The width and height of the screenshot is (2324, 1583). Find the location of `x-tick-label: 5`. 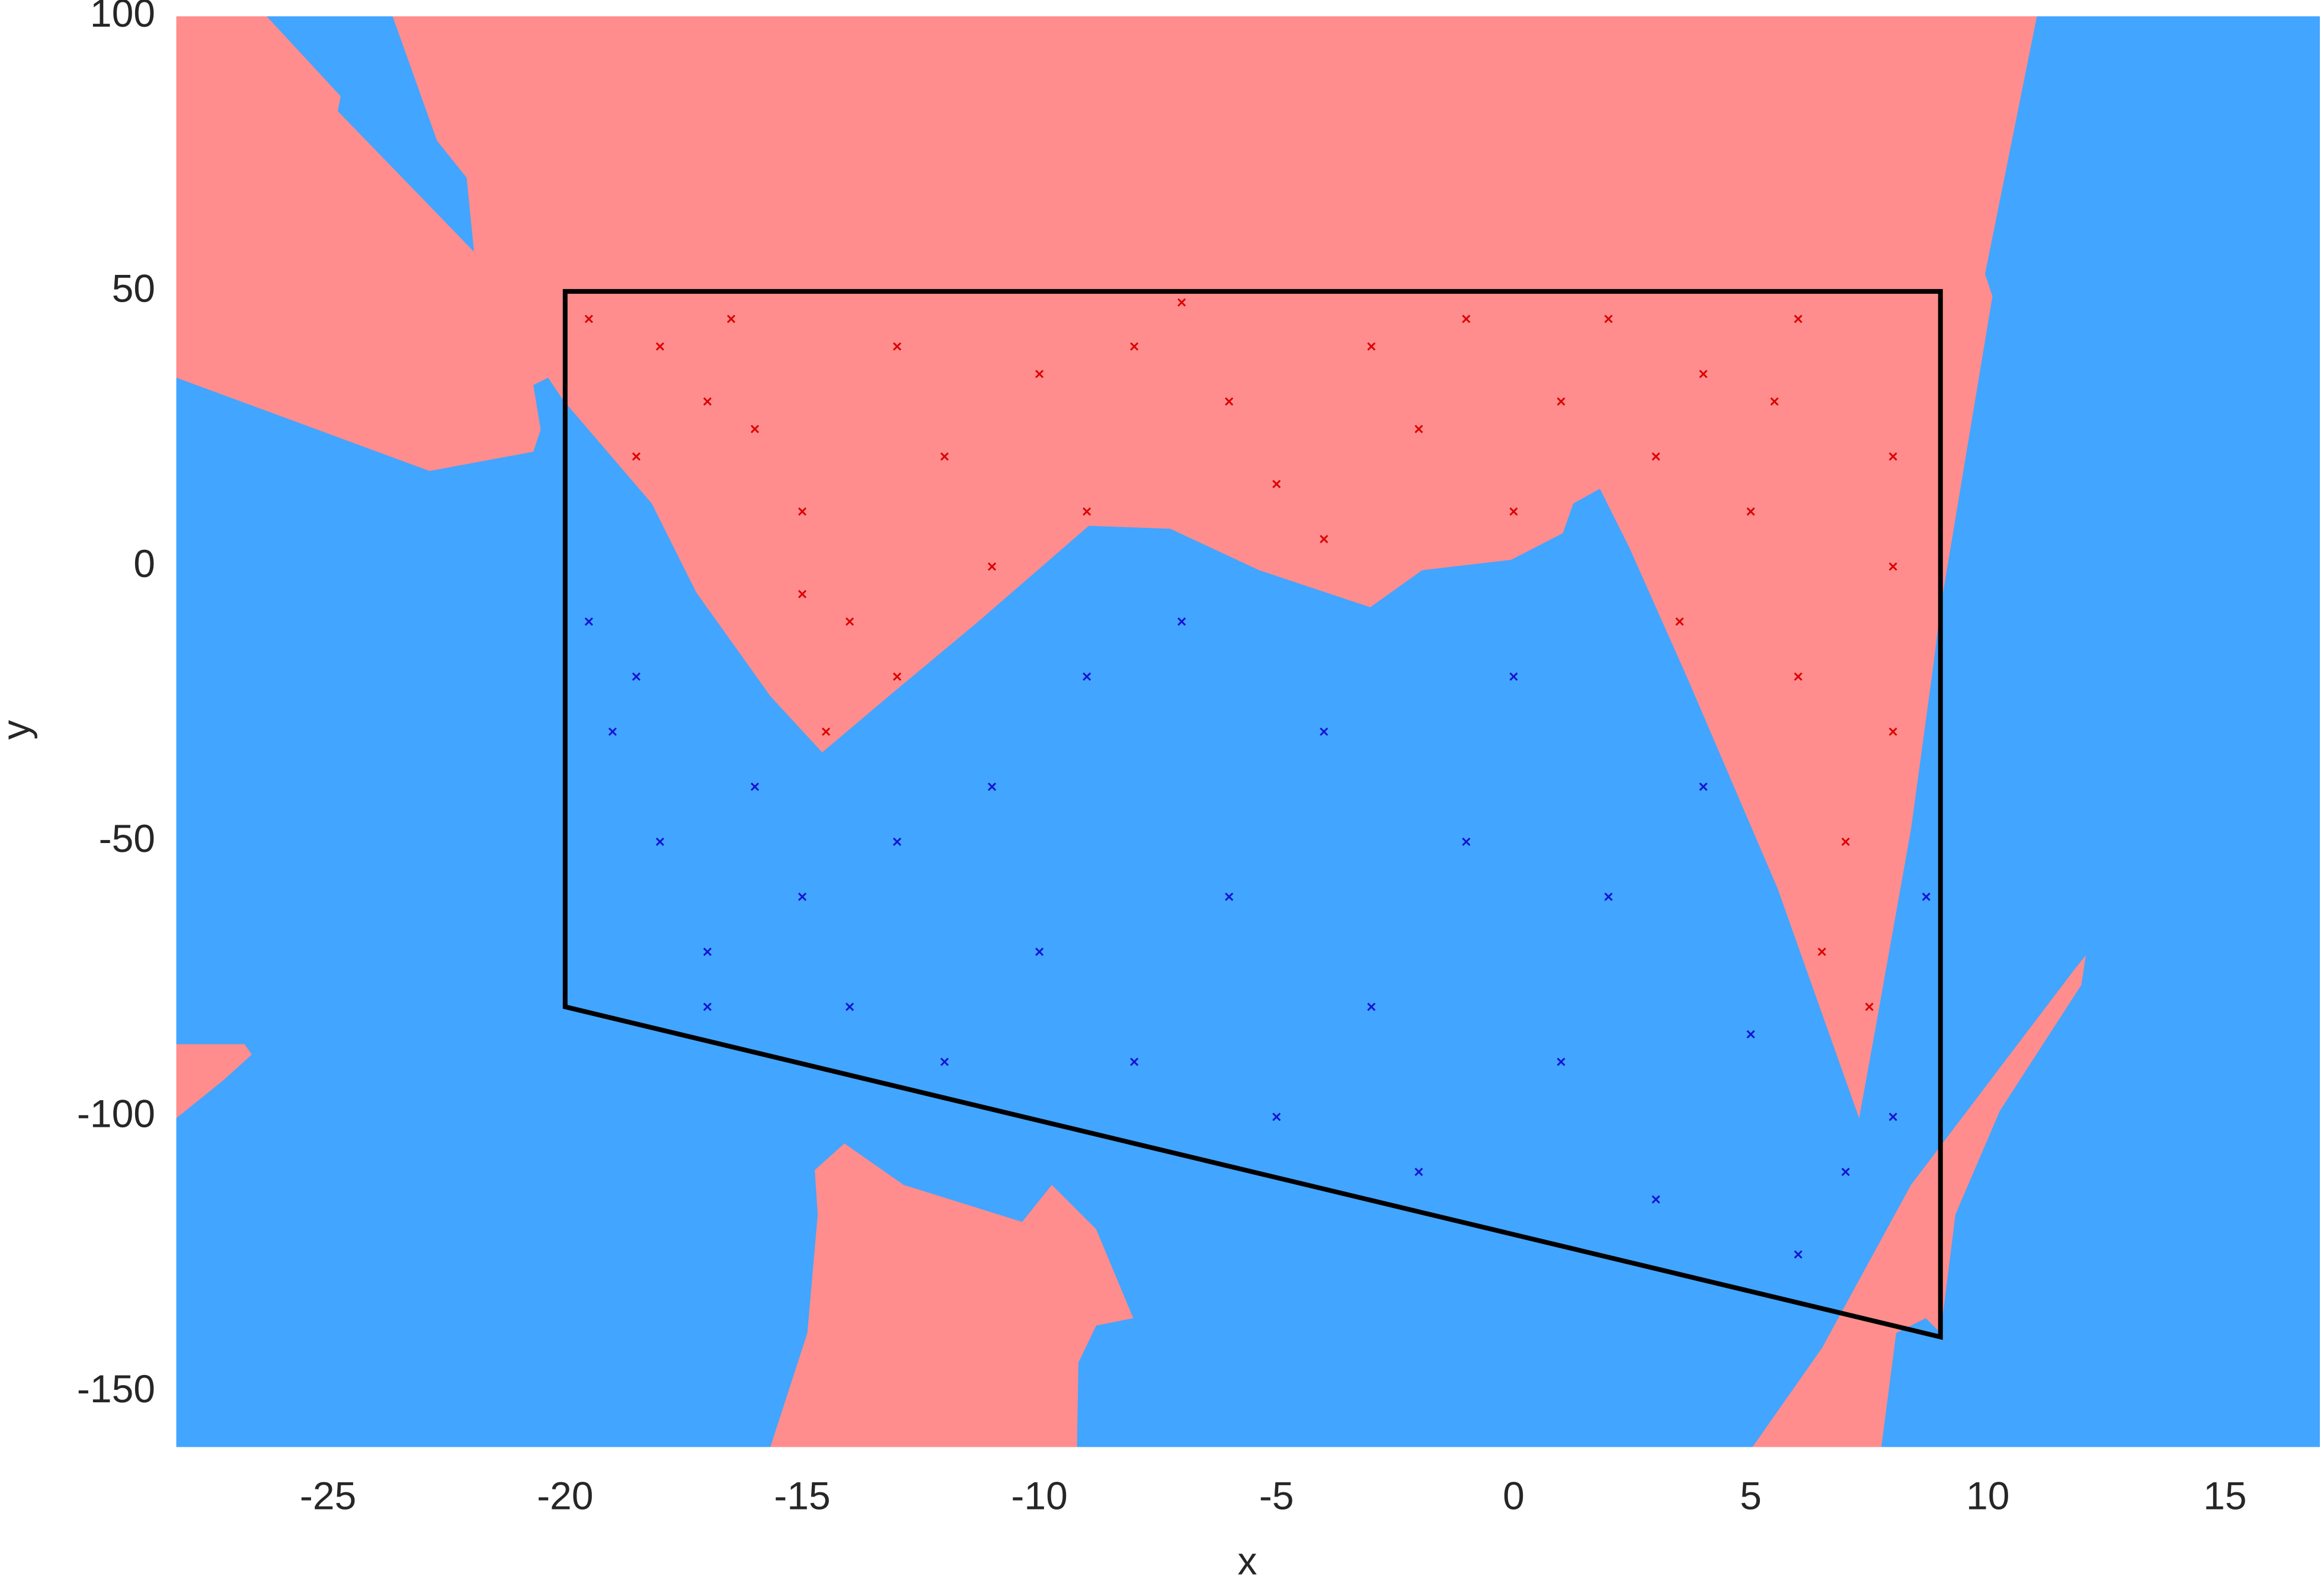

x-tick-label: 5 is located at coordinates (1751, 1495).